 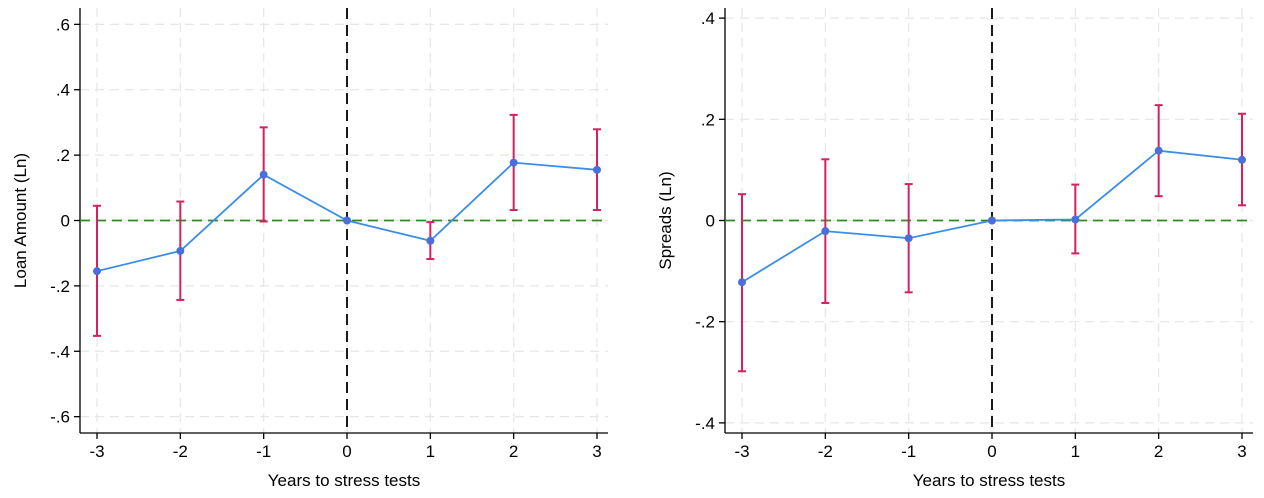 What do you see at coordinates (665, 220) in the screenshot?
I see `y-axis-title: Spreads (Ln)` at bounding box center [665, 220].